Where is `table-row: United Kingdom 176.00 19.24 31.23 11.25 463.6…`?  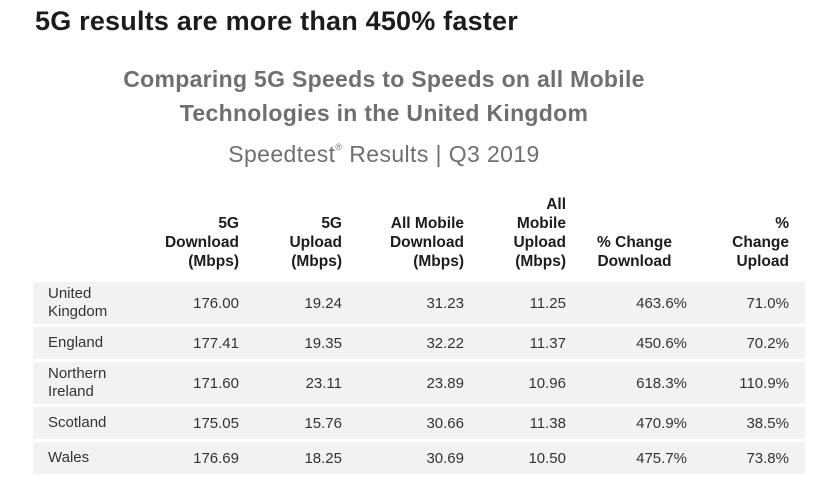 table-row: United Kingdom 176.00 19.24 31.23 11.25 463.6… is located at coordinates (419, 303).